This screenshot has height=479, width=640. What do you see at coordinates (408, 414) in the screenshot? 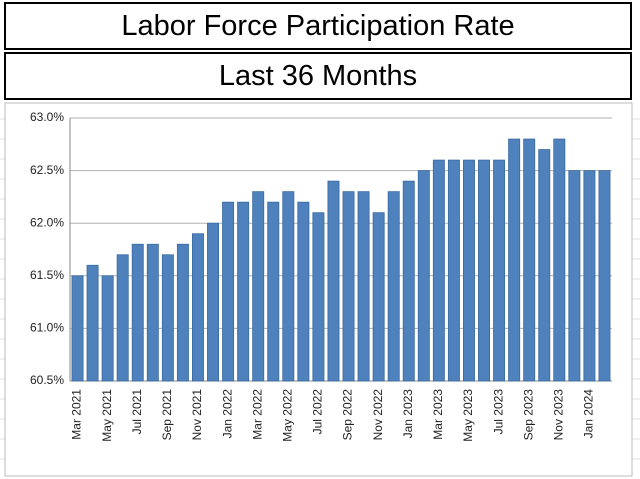
I see `x-tick-label: Jan 2023` at bounding box center [408, 414].